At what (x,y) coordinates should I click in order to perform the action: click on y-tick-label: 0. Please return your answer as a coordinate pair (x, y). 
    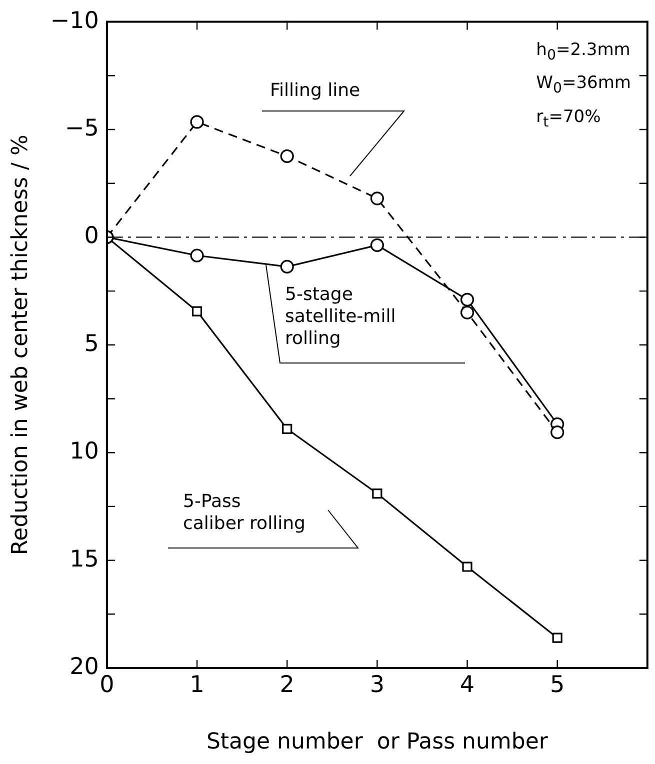
    Looking at the image, I should click on (91, 236).